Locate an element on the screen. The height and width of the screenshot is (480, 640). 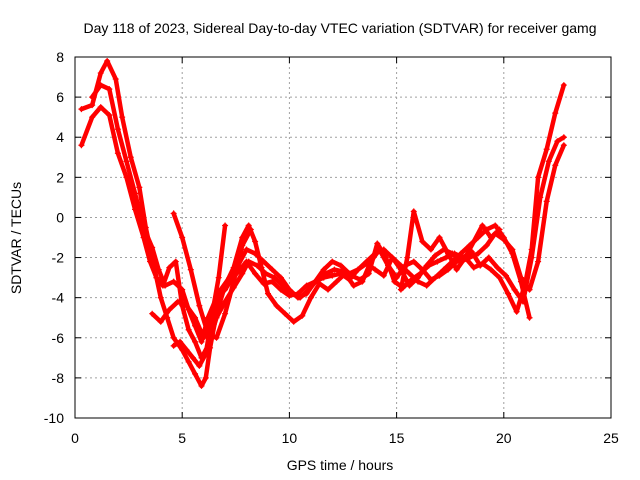
y-axis-label: SDTVAR / TECUs is located at coordinates (16, 238).